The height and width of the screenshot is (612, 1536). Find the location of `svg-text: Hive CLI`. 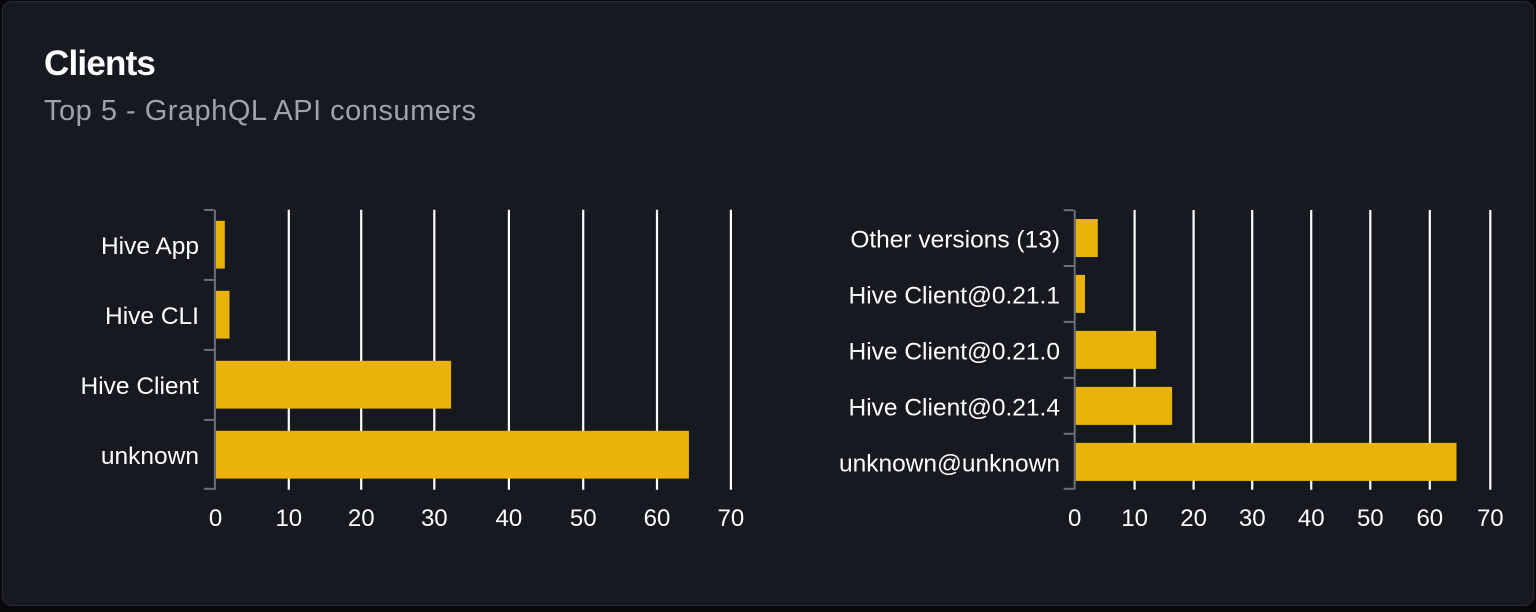

svg-text: Hive CLI is located at coordinates (152, 316).